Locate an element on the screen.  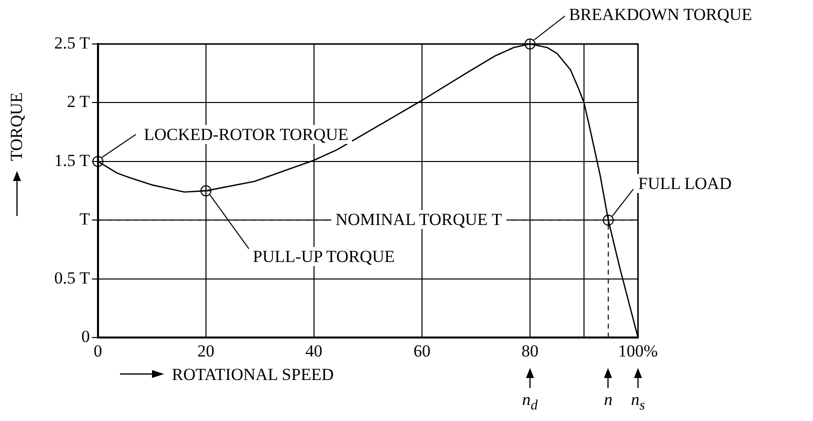
annotation: BREAKDOWN TORQUE is located at coordinates (660, 14).